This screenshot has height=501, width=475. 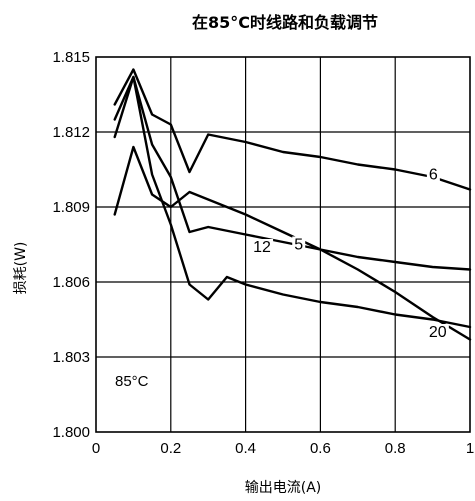 What do you see at coordinates (132, 381) in the screenshot?
I see `temperature-annotation: 85°C` at bounding box center [132, 381].